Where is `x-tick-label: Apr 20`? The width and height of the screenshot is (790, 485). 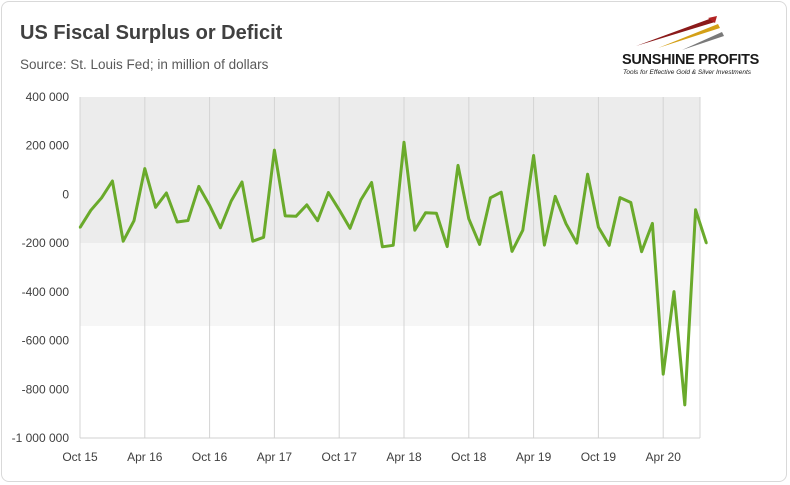
x-tick-label: Apr 20 is located at coordinates (664, 457).